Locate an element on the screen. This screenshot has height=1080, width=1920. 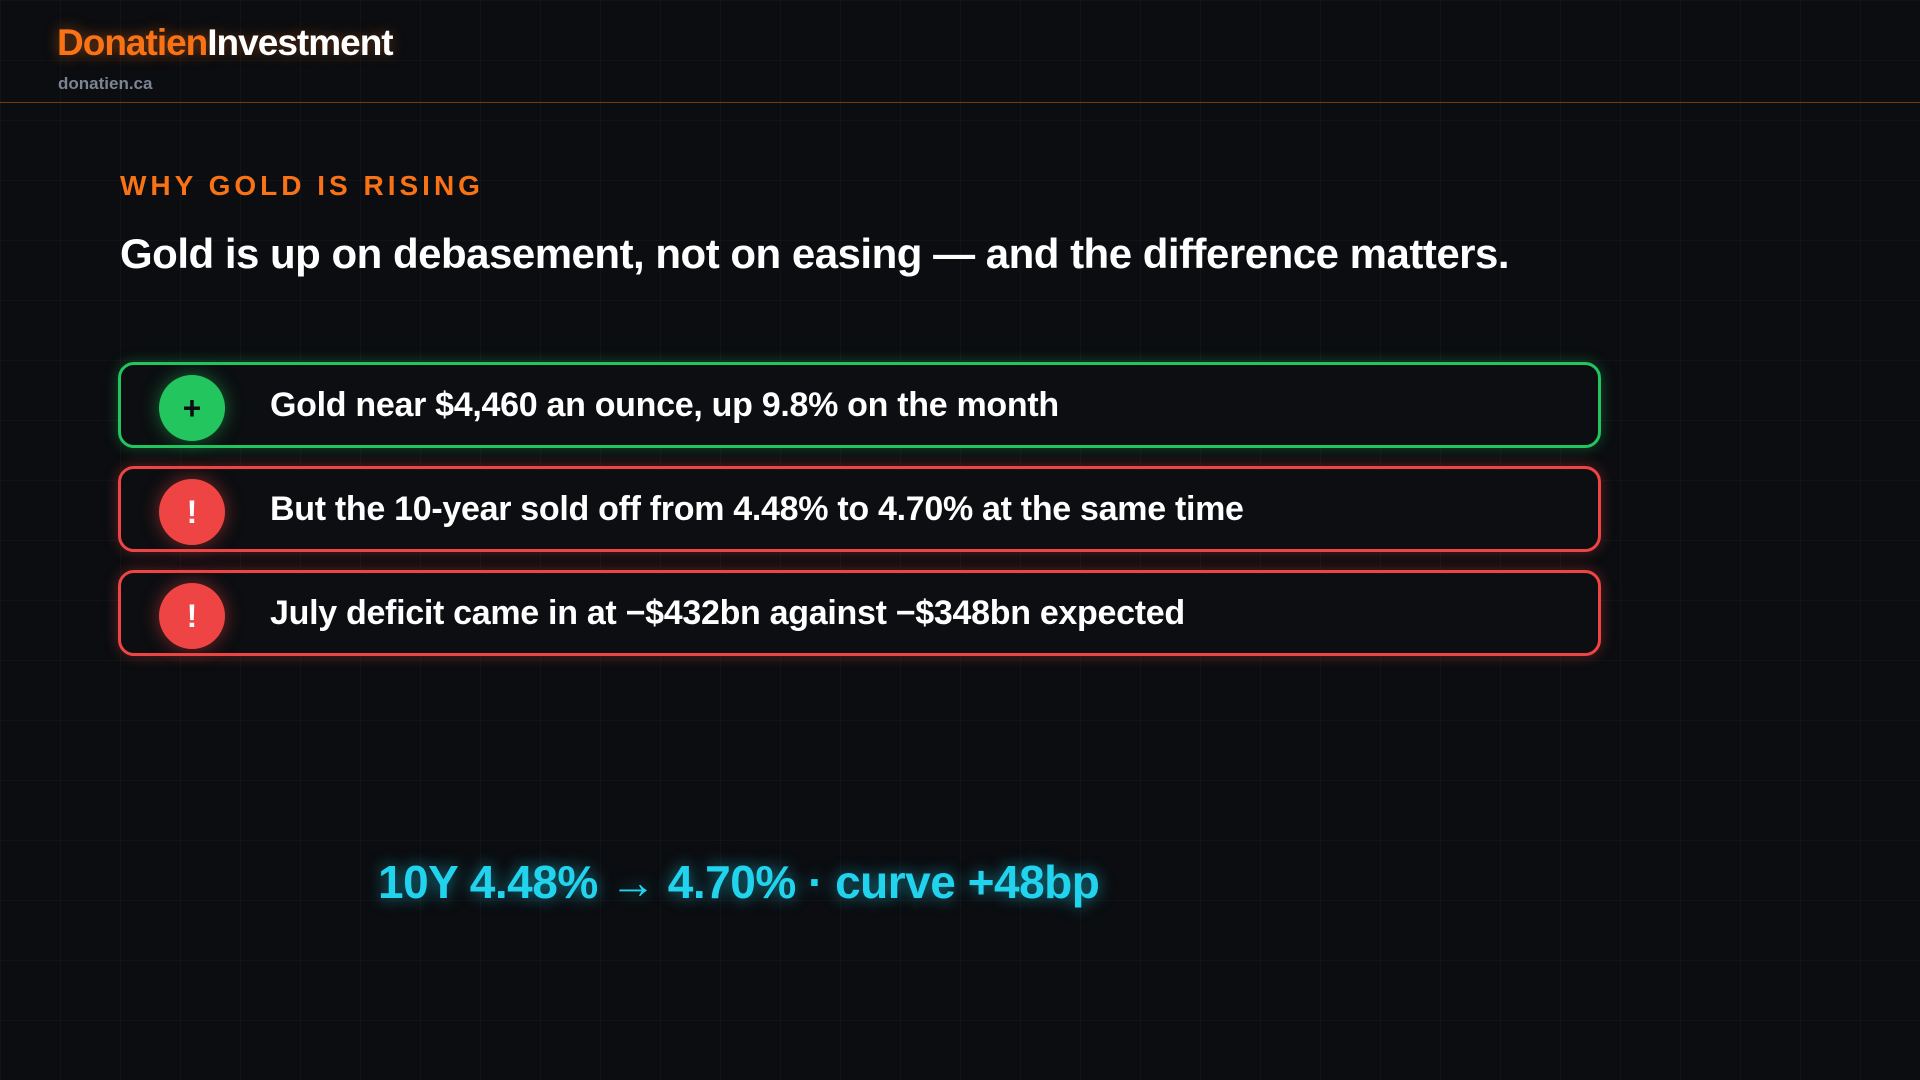
brand-primary: Donatien is located at coordinates (132, 42).